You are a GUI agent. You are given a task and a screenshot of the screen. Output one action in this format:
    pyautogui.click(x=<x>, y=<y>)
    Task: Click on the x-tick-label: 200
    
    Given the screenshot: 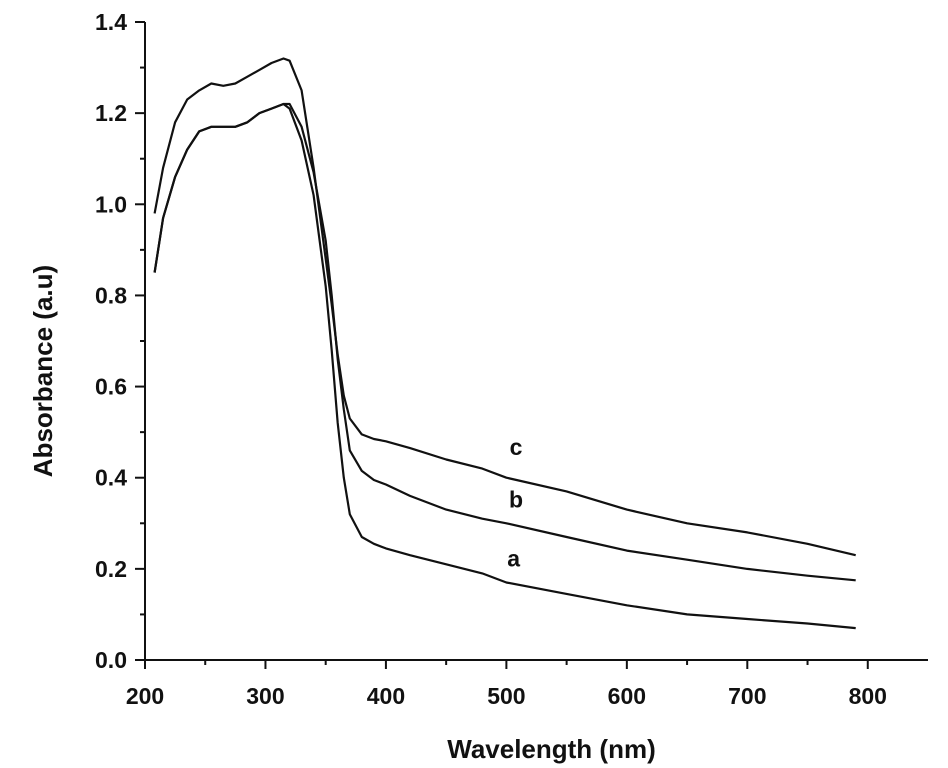 What is the action you would take?
    pyautogui.click(x=145, y=696)
    